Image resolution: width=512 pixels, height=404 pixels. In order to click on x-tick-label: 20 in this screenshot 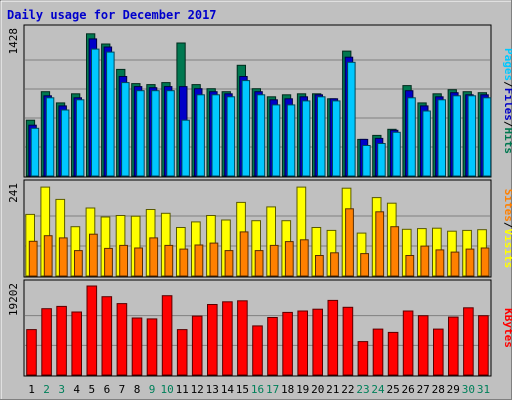, I will do `click(317, 389)`.